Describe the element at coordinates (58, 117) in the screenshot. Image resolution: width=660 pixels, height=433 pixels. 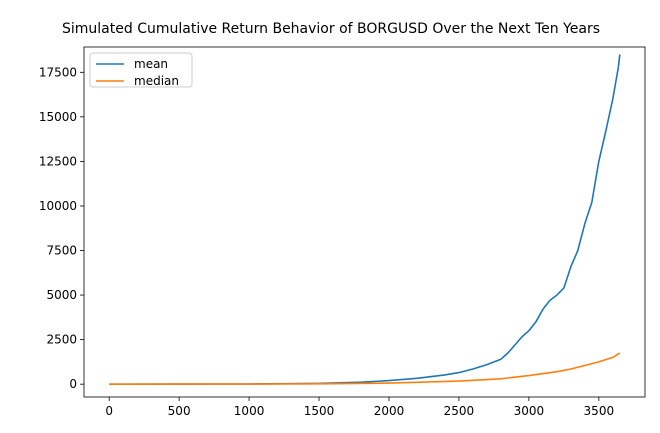
I see `y-tick-label: 15000` at that location.